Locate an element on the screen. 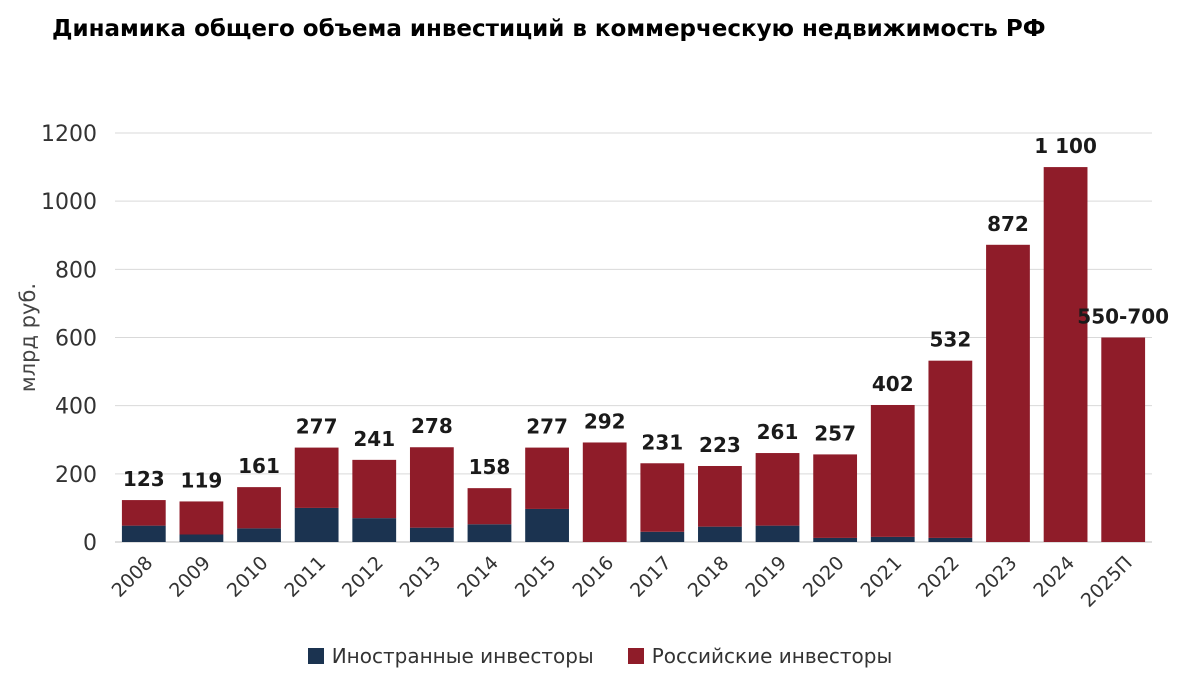 The width and height of the screenshot is (1200, 684). x-tick-label: 2020 is located at coordinates (824, 577).